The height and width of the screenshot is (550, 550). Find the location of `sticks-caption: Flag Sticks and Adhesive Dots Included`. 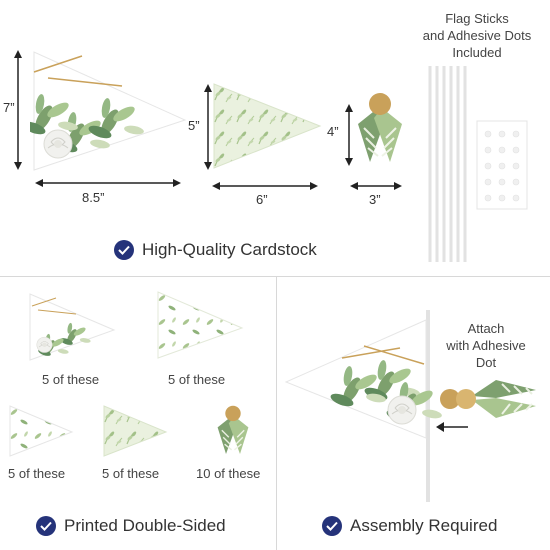

sticks-caption: Flag Sticks and Adhesive Dots Included is located at coordinates (477, 35).